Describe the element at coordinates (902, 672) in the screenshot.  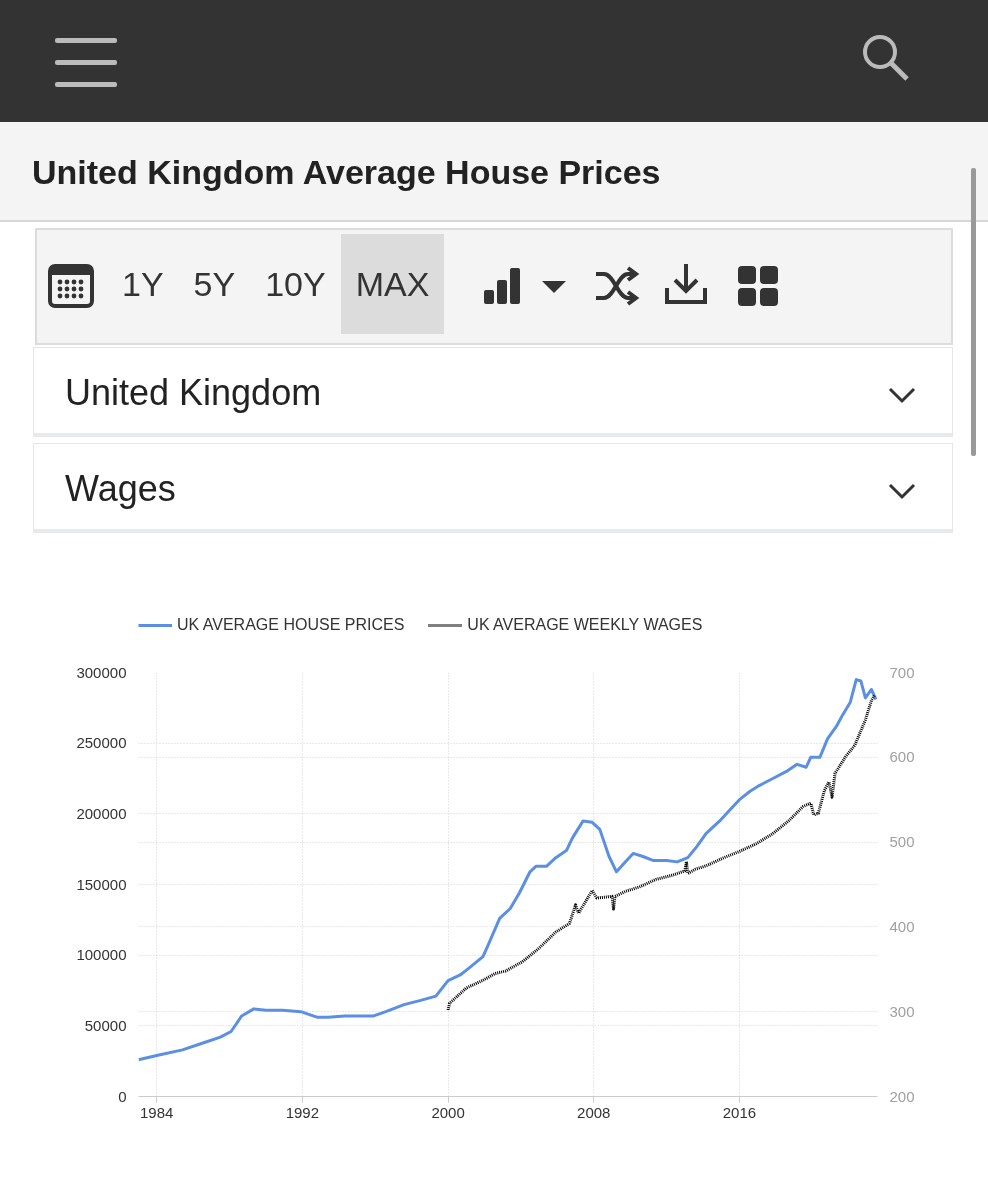
I see `y2-tick-label: 700` at that location.